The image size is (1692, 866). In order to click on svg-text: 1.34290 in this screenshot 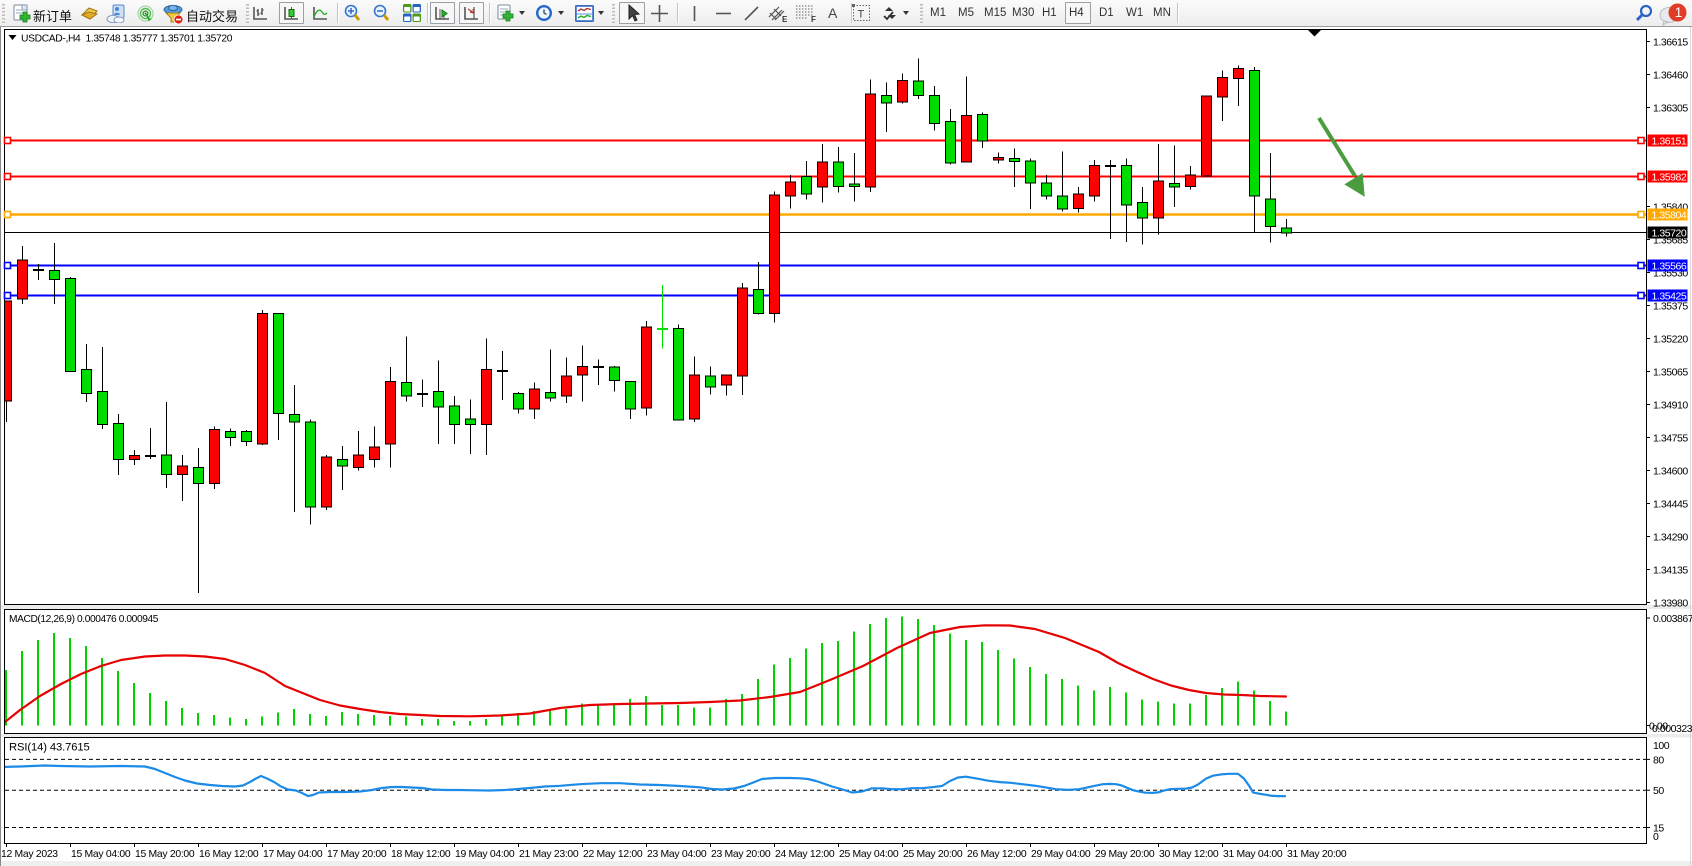, I will do `click(1670, 537)`.